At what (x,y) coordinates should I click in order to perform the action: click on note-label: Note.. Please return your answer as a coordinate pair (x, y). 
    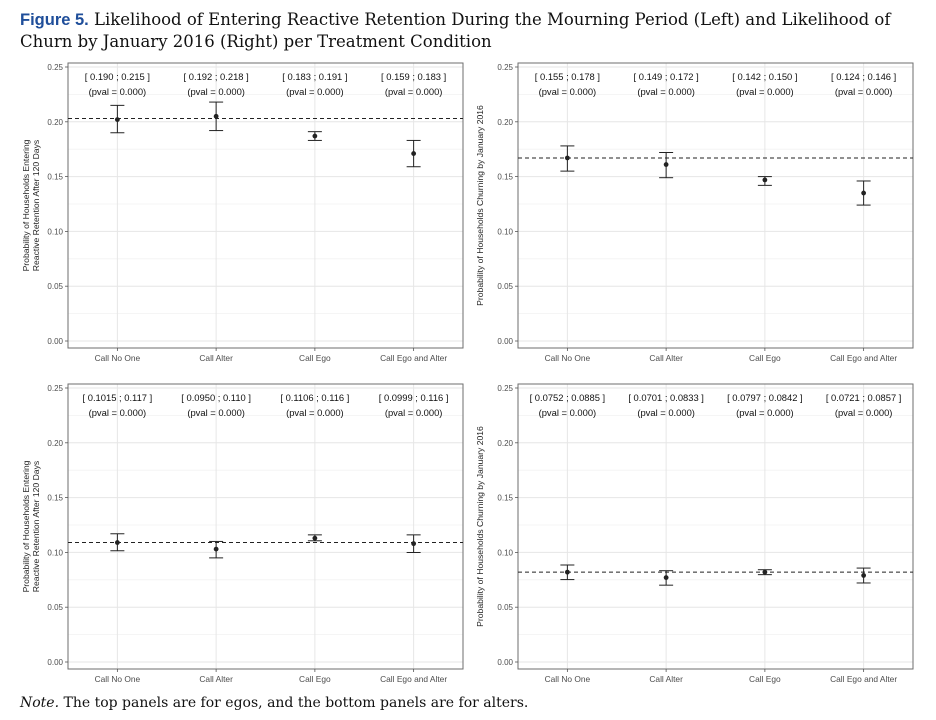
    Looking at the image, I should click on (40, 703).